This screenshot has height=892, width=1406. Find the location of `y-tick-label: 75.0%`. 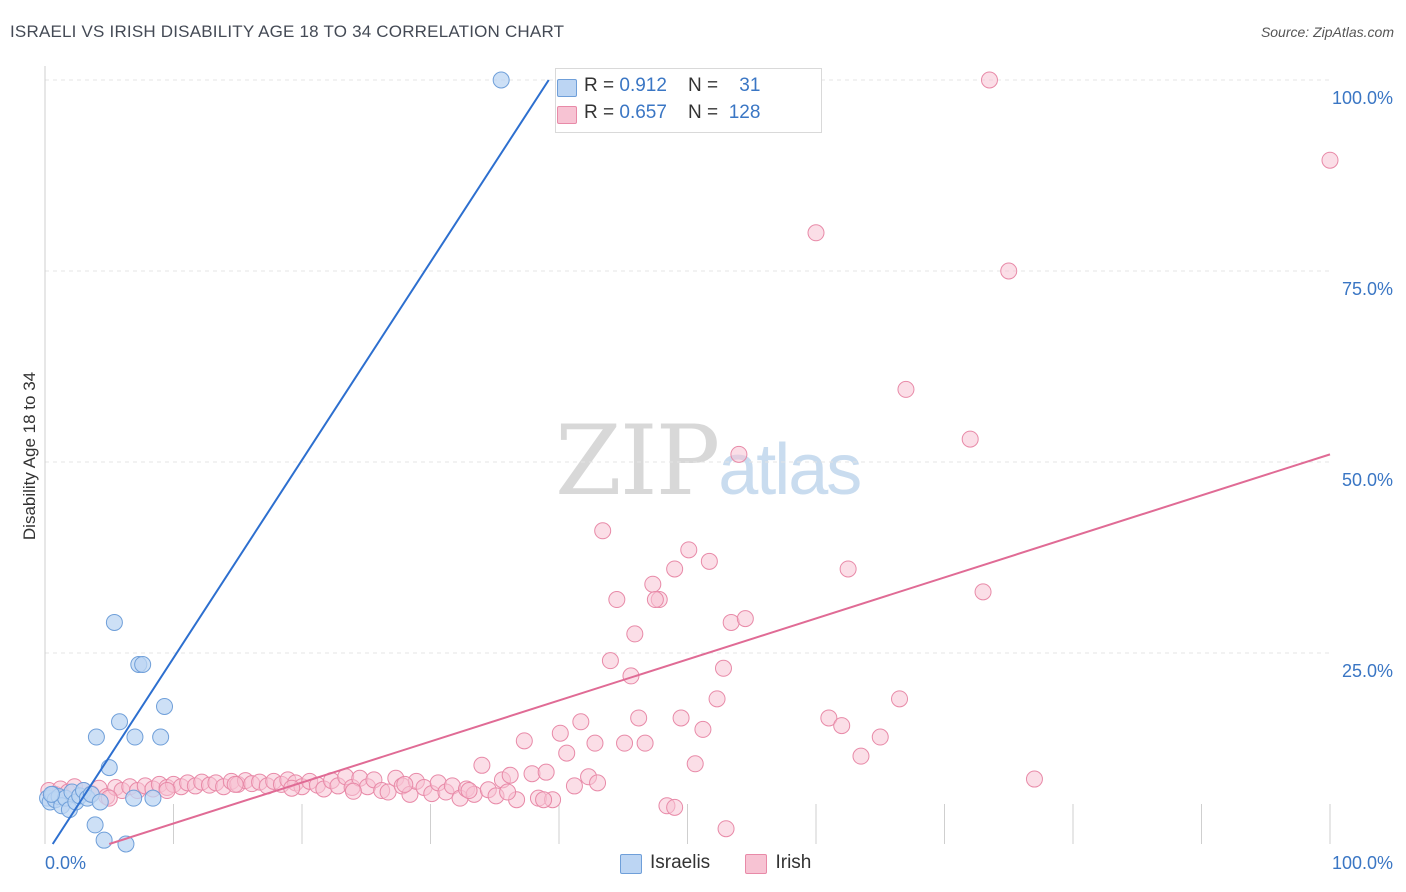

y-tick-label: 75.0% is located at coordinates (1367, 289).